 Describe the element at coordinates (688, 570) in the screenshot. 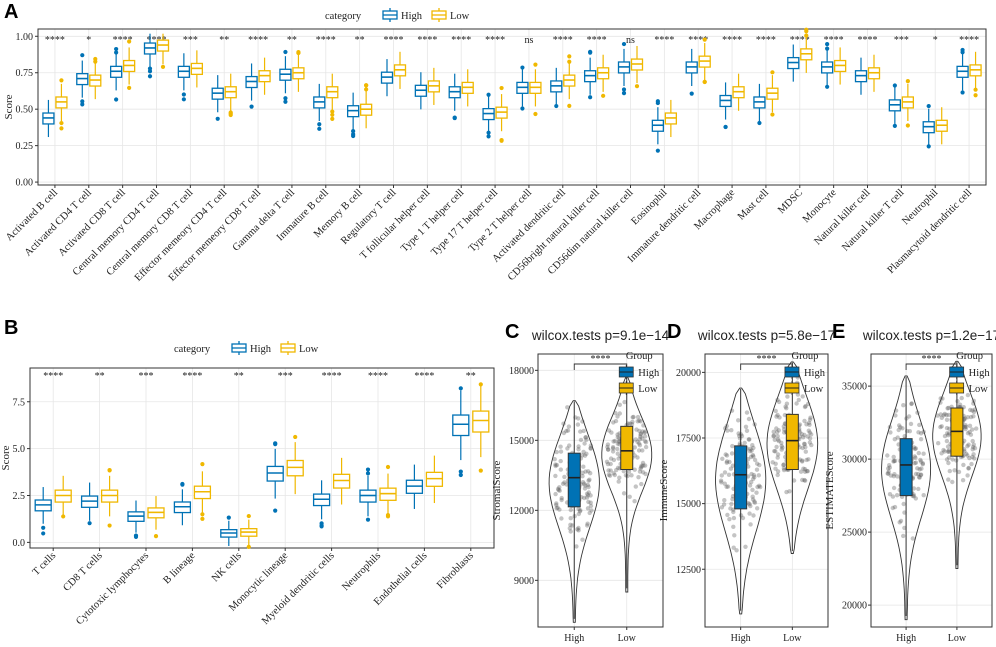

I see `y-tick-label: 12500` at that location.